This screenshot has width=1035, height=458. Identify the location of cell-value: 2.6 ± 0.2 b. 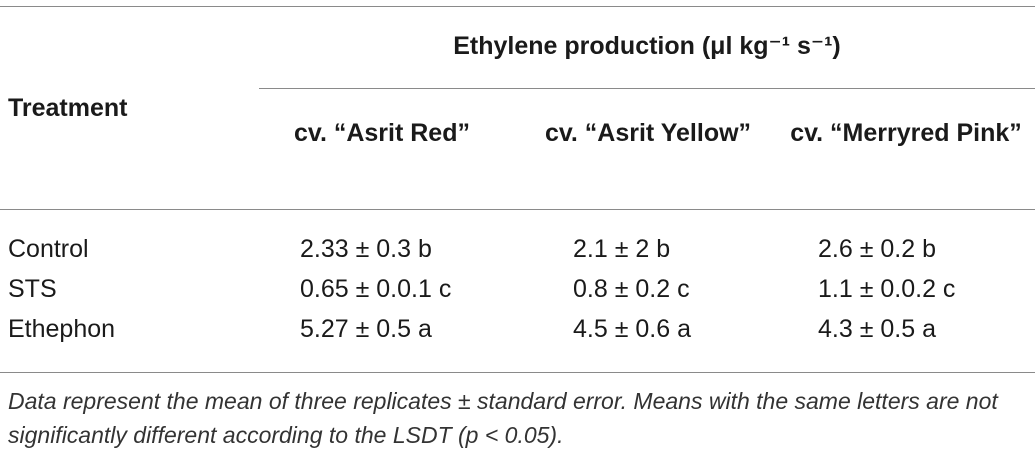
(877, 249).